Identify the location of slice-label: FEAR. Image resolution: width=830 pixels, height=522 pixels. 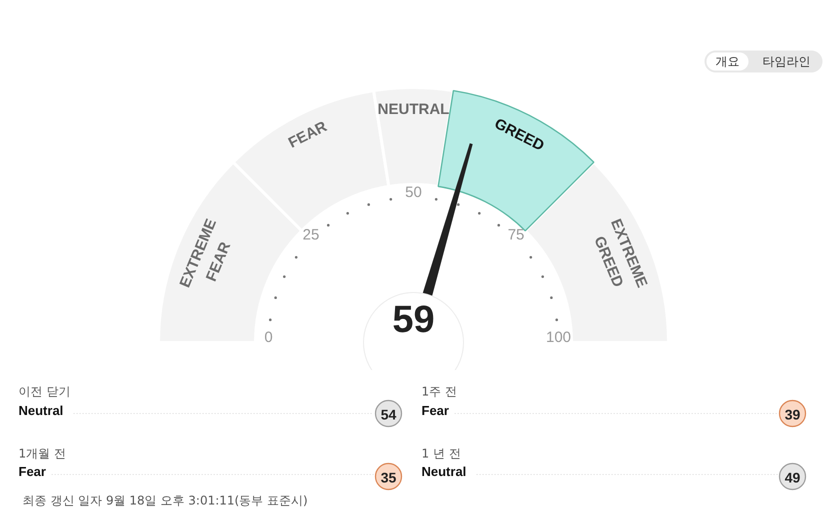
(308, 135).